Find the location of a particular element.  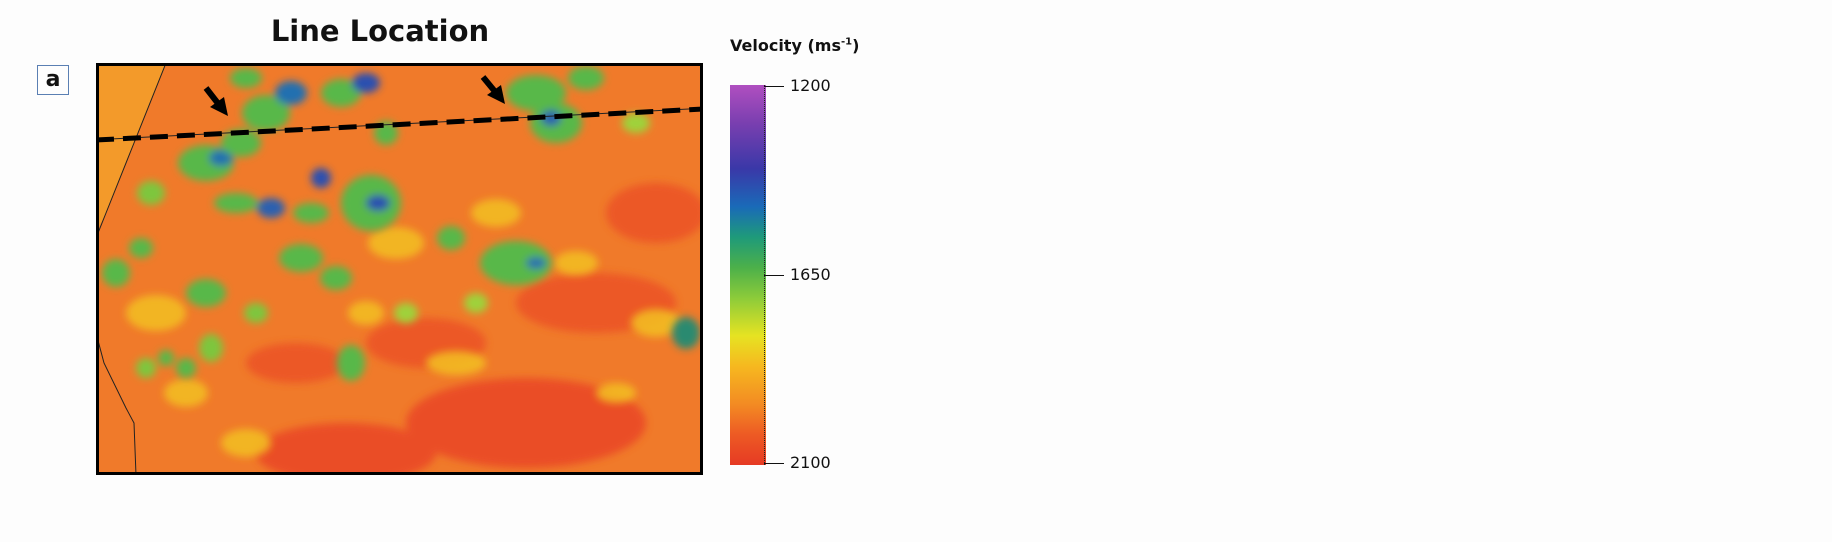

colorbar-tick-label: 1200 is located at coordinates (810, 85).